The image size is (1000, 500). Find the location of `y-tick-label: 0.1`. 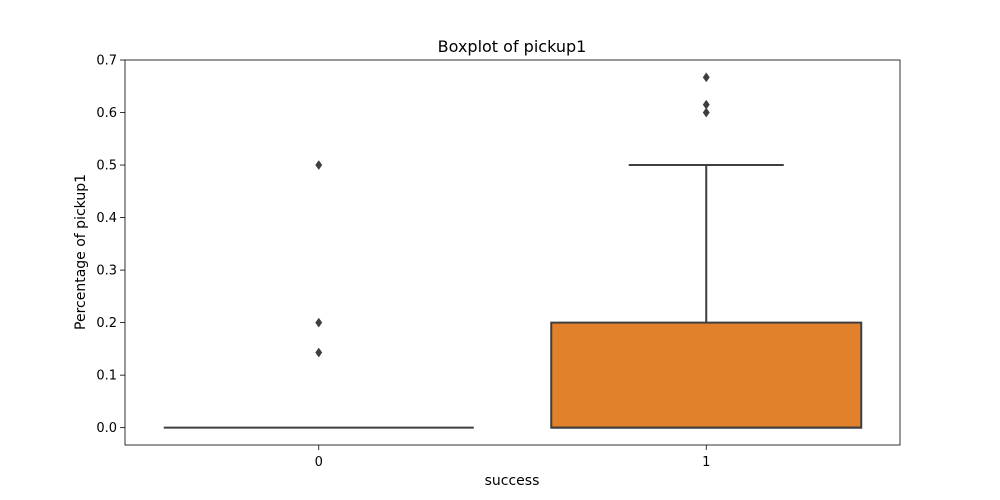

y-tick-label: 0.1 is located at coordinates (106, 376).